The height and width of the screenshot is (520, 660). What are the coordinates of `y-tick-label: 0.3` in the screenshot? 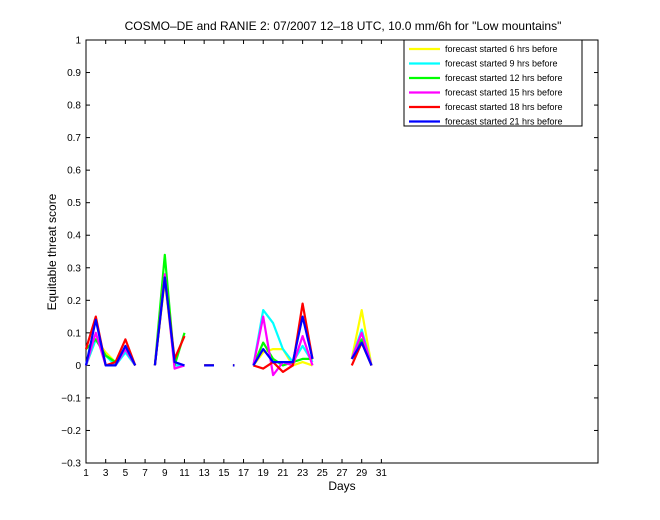 It's located at (74, 268).